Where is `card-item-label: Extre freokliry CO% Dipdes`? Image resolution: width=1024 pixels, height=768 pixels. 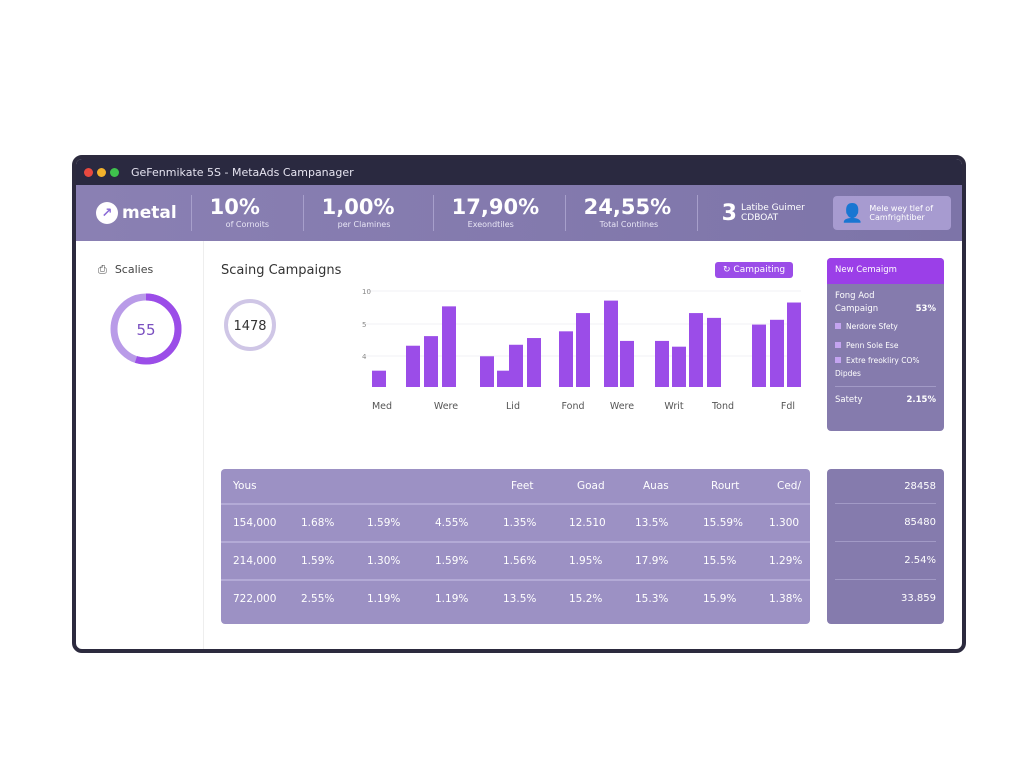 card-item-label: Extre freokliry CO% Dipdes is located at coordinates (877, 367).